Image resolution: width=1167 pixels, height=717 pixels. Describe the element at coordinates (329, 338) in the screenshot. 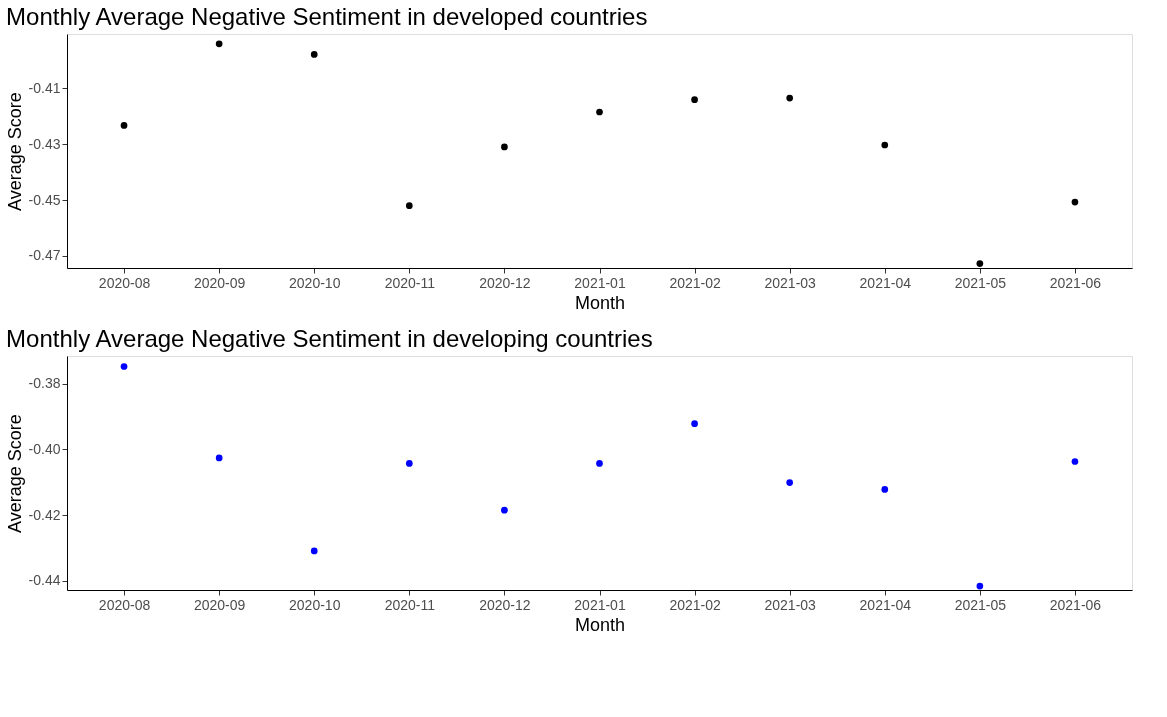

I see `chart-title: Monthly Average Negative Sentiment in developing countries` at that location.